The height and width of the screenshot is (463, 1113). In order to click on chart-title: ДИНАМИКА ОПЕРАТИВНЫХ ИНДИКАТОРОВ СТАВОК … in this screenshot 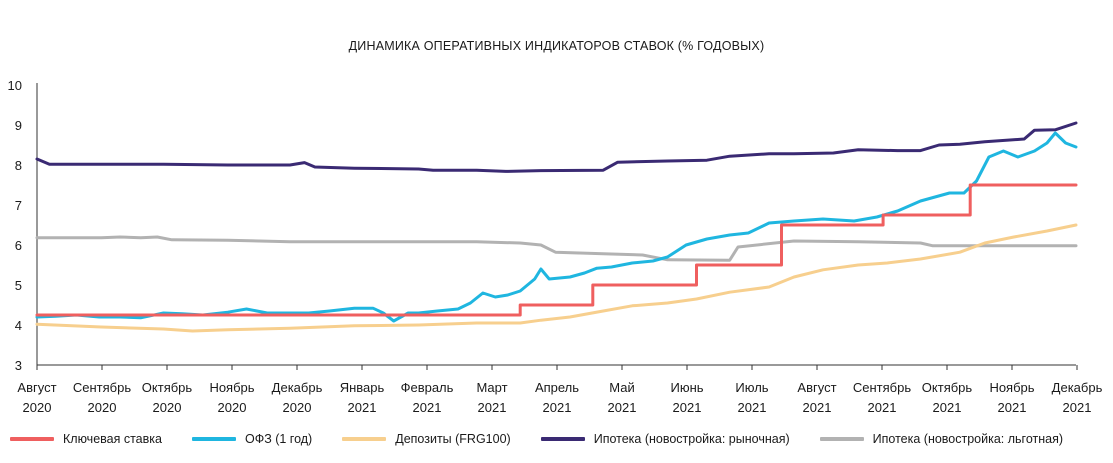, I will do `click(556, 46)`.